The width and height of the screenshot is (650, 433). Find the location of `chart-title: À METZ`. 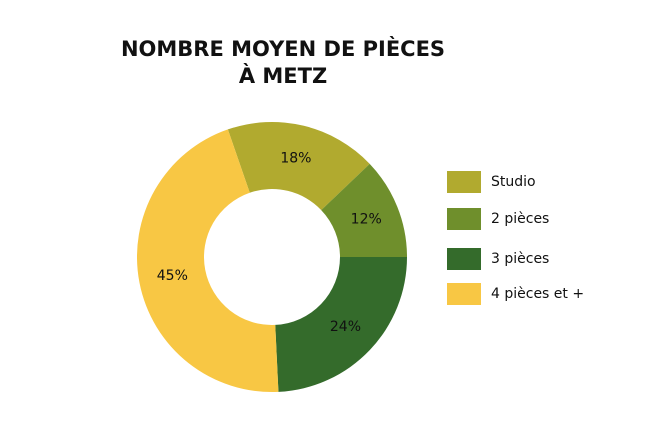

chart-title: À METZ is located at coordinates (283, 75).